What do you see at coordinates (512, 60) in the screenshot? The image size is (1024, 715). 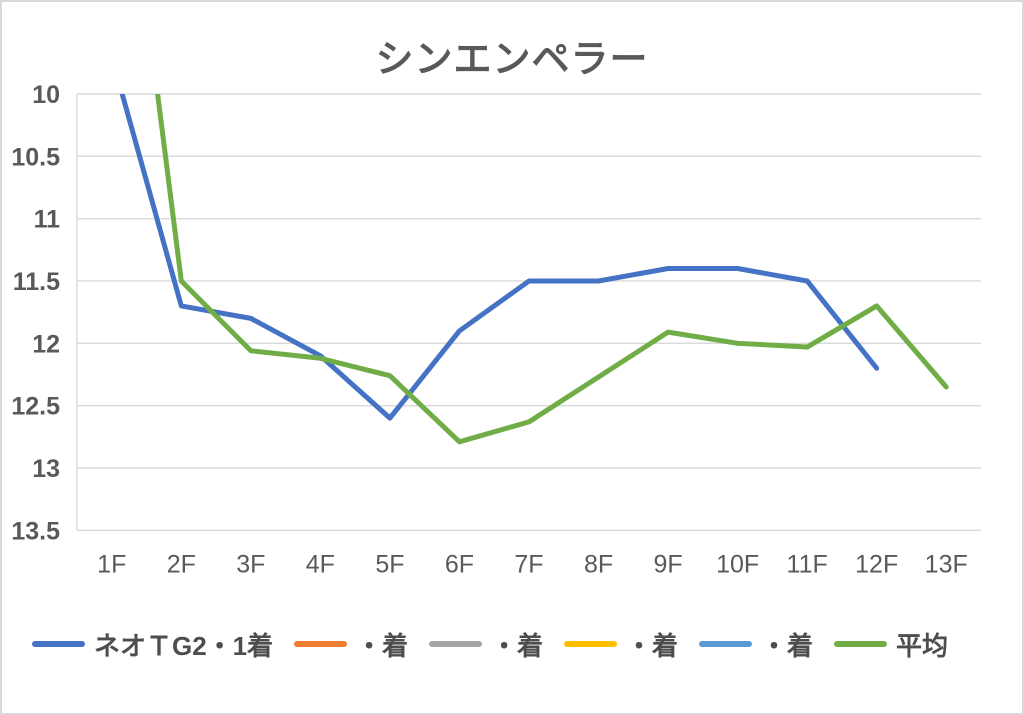 I see `chart-title: シンエンペラー` at bounding box center [512, 60].